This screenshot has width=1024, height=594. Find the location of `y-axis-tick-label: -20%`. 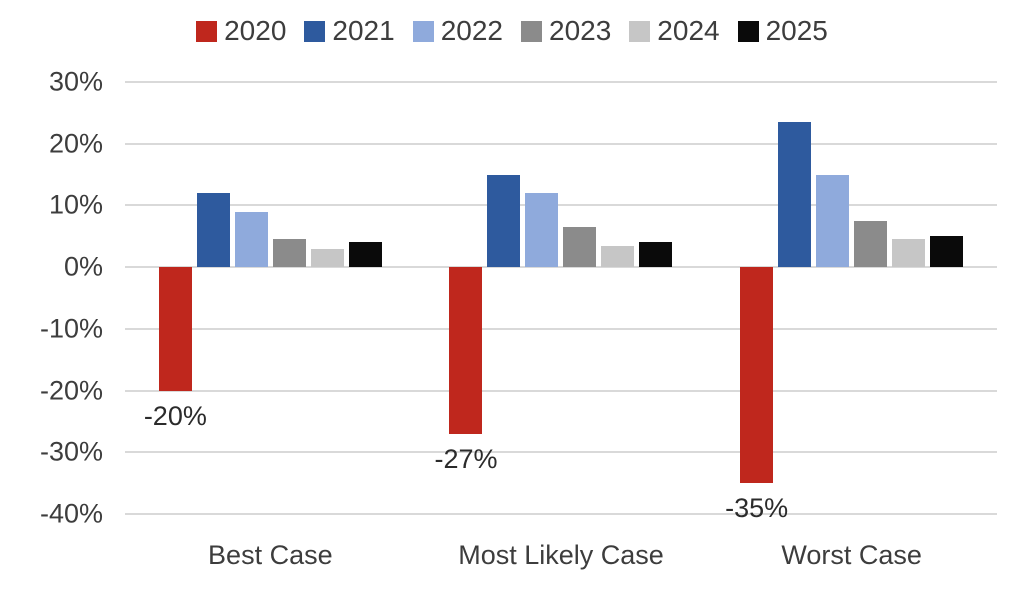

y-axis-tick-label: -20% is located at coordinates (71, 390).